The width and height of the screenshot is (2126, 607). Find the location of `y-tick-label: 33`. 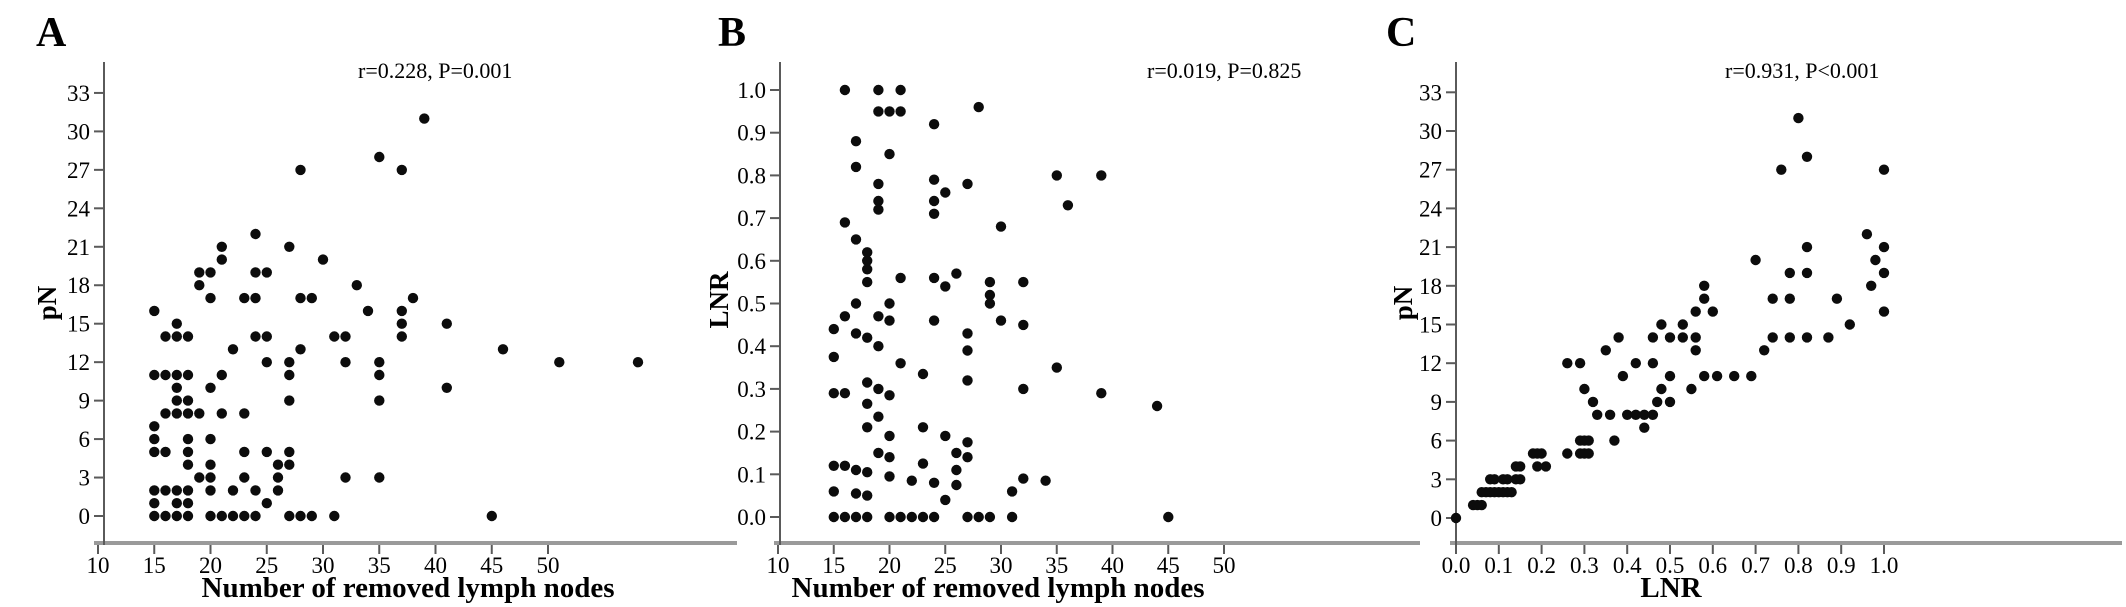

y-tick-label: 33 is located at coordinates (1430, 92).